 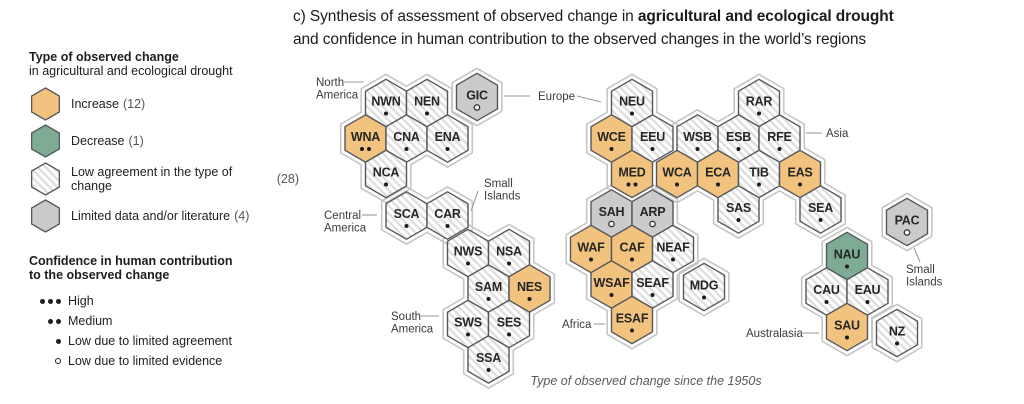 I want to click on confidence-dots-SSA, so click(x=488, y=370).